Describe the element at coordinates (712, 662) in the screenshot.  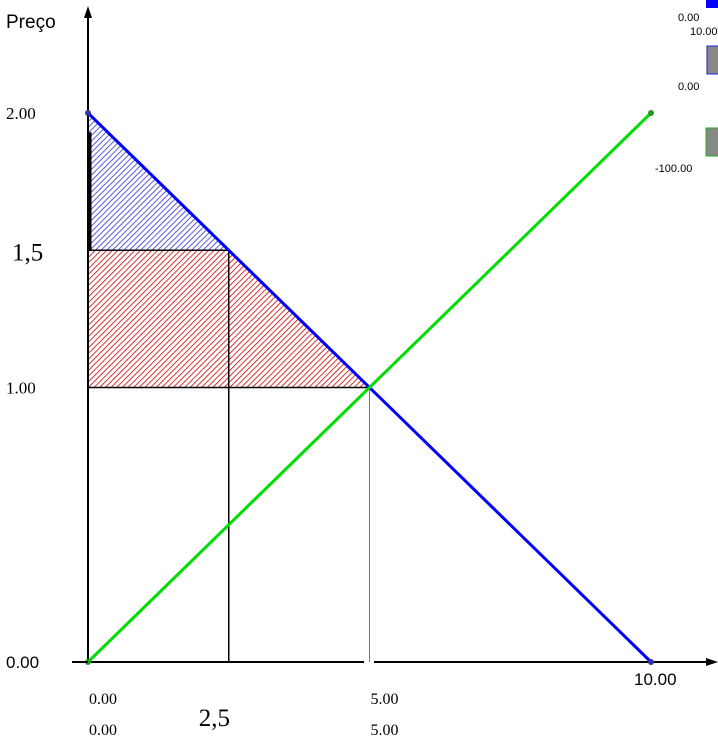
I see `x-axis-arrow` at that location.